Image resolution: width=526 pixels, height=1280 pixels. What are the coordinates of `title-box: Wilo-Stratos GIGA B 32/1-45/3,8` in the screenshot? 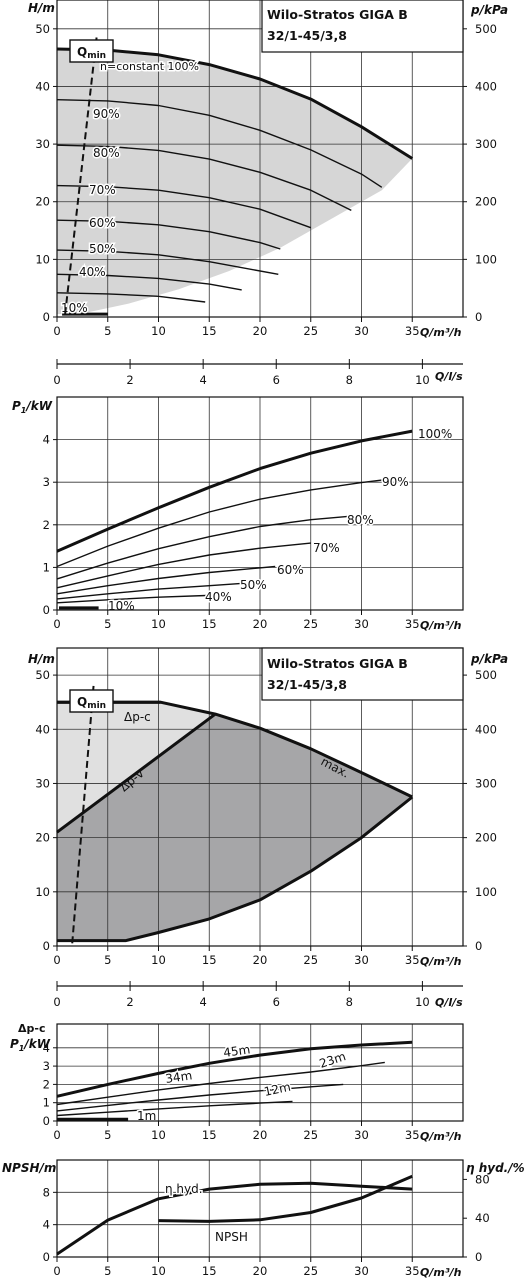 It's located at (362, 26).